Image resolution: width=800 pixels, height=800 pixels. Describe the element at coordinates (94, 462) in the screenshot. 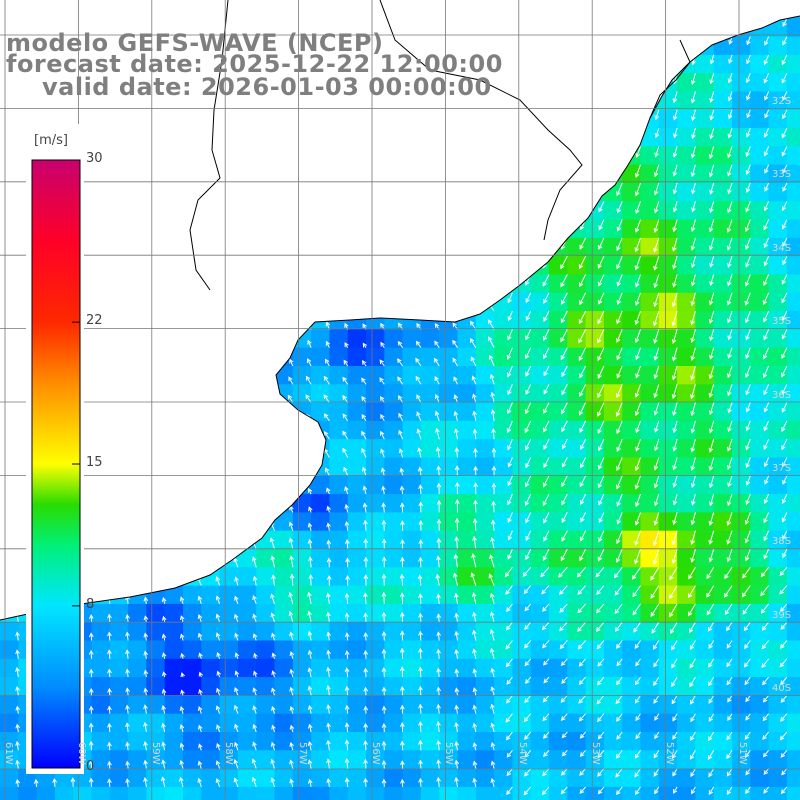

I see `colorbar-tick-label: 15` at that location.